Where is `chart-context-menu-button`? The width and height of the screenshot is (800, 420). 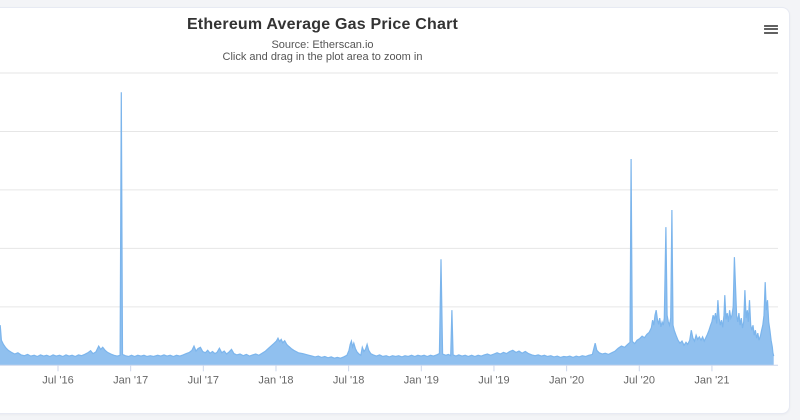
chart-context-menu-button is located at coordinates (771, 30).